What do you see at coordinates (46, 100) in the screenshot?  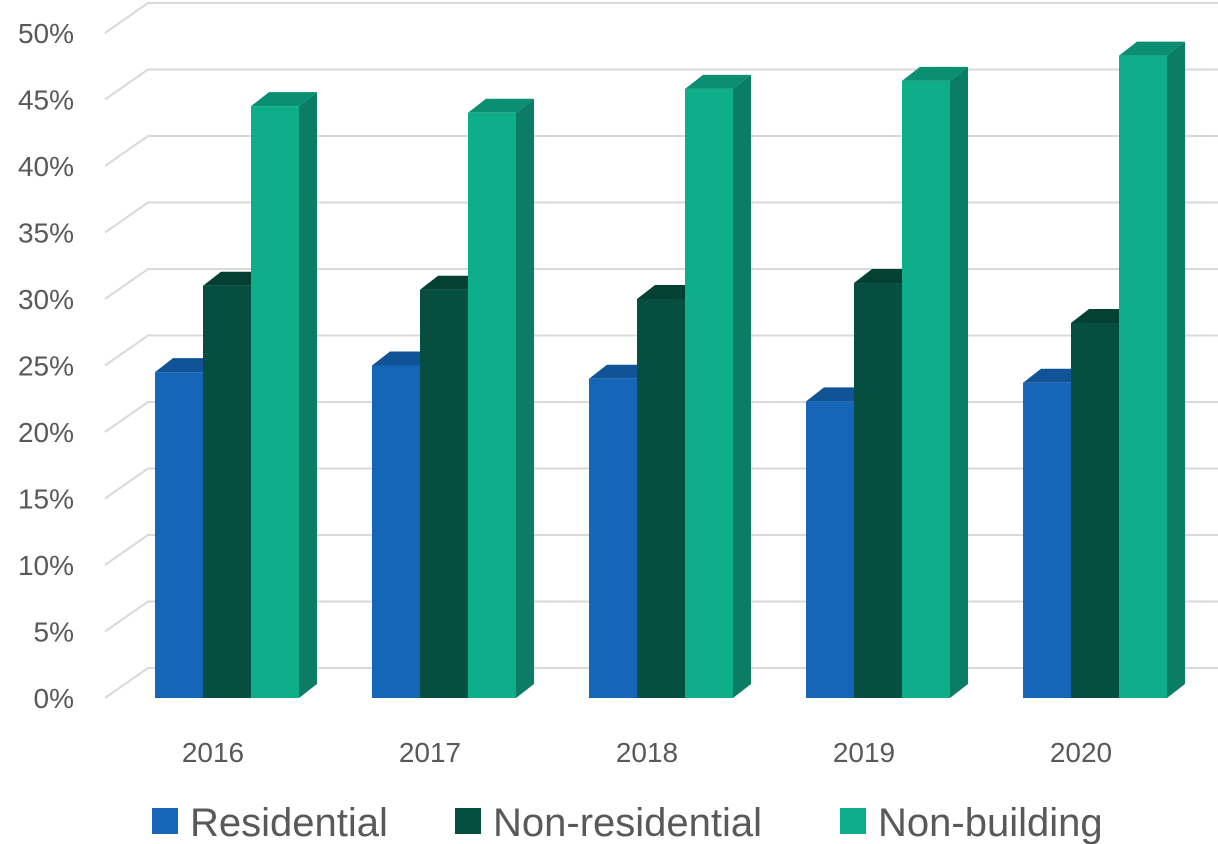 I see `y-tick-label: 45%` at bounding box center [46, 100].